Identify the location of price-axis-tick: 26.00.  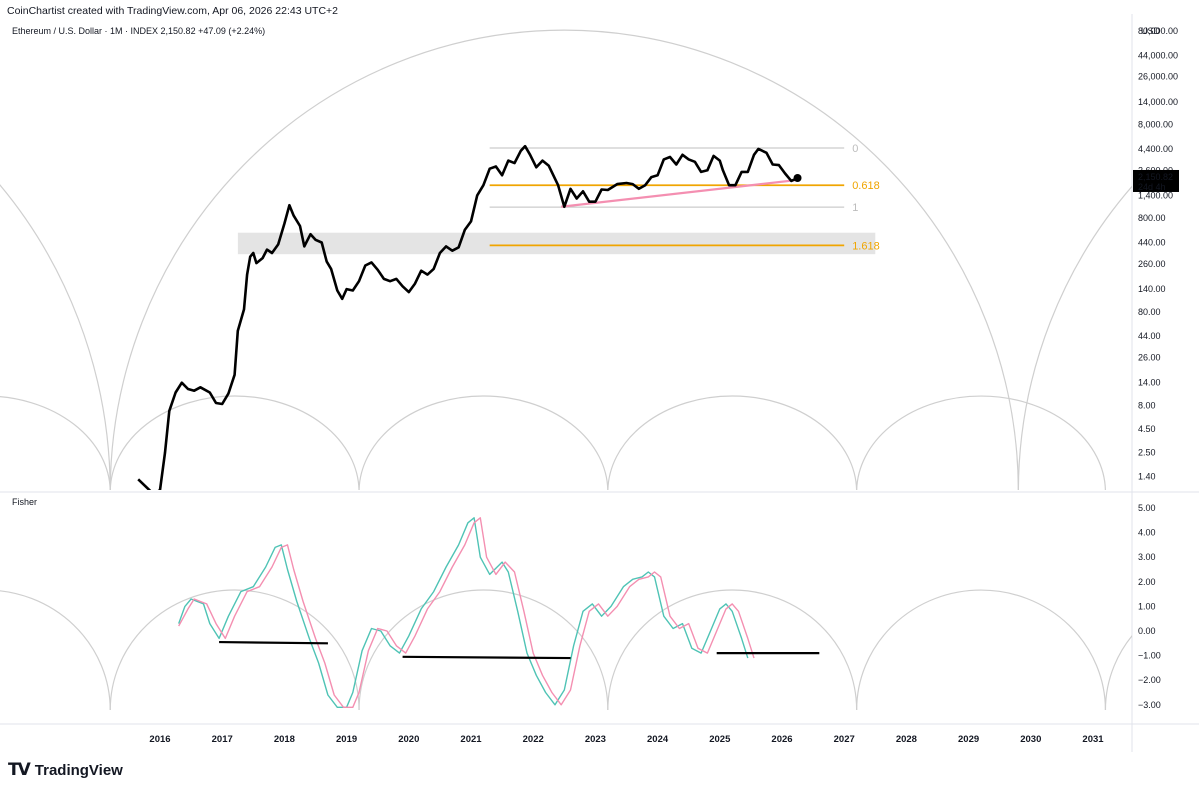
(1149, 358).